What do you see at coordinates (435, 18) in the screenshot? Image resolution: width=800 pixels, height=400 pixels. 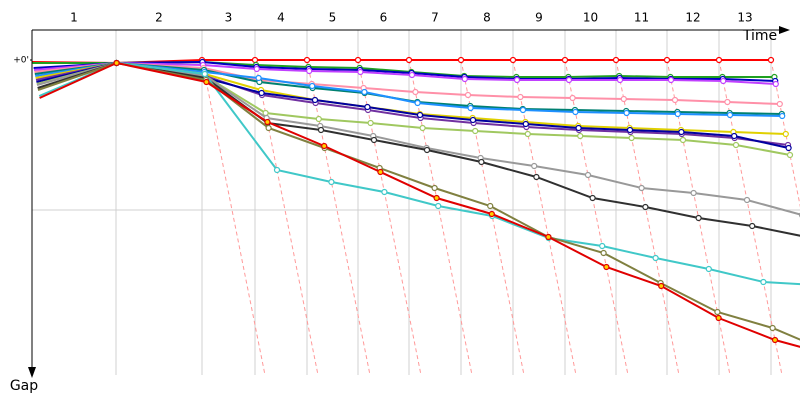 I see `x-tick-label: 7` at bounding box center [435, 18].